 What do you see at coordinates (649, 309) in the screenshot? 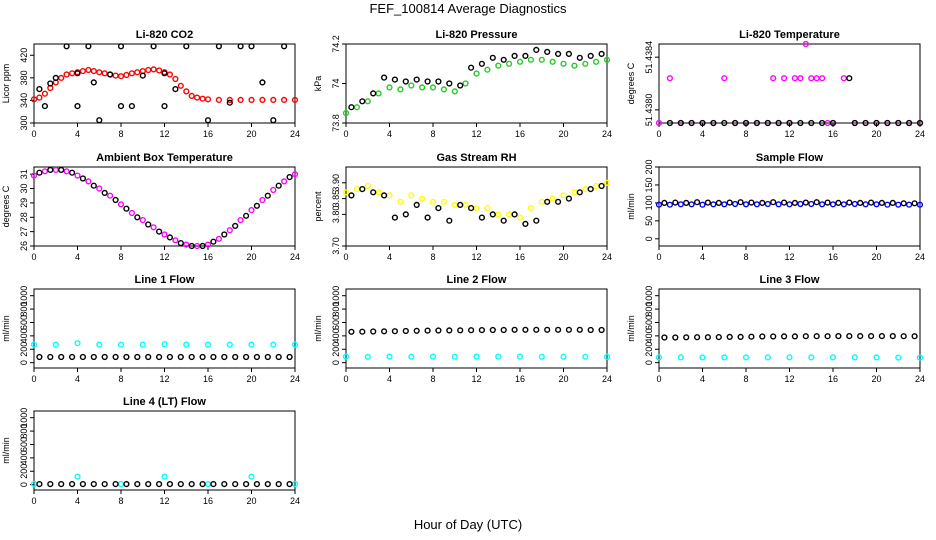
I see `y-tick-label: 800` at bounding box center [649, 309].